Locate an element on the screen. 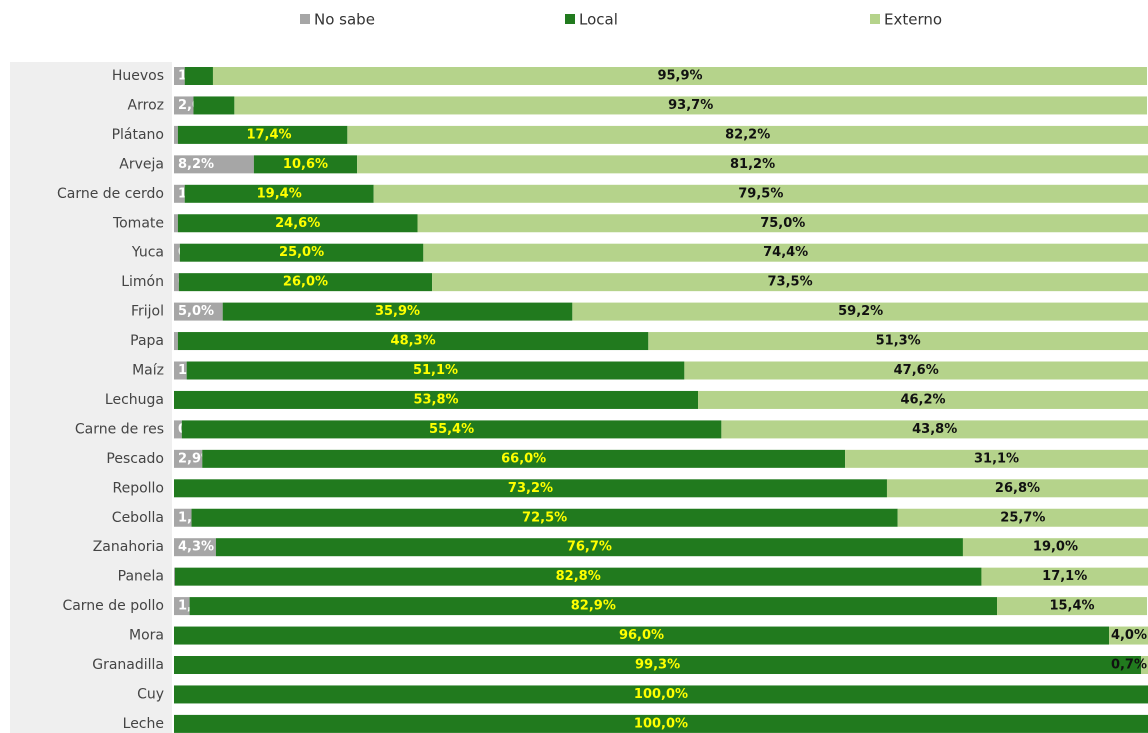 Image resolution: width=1148 pixels, height=733 pixels. category-label: Arroz is located at coordinates (146, 105).